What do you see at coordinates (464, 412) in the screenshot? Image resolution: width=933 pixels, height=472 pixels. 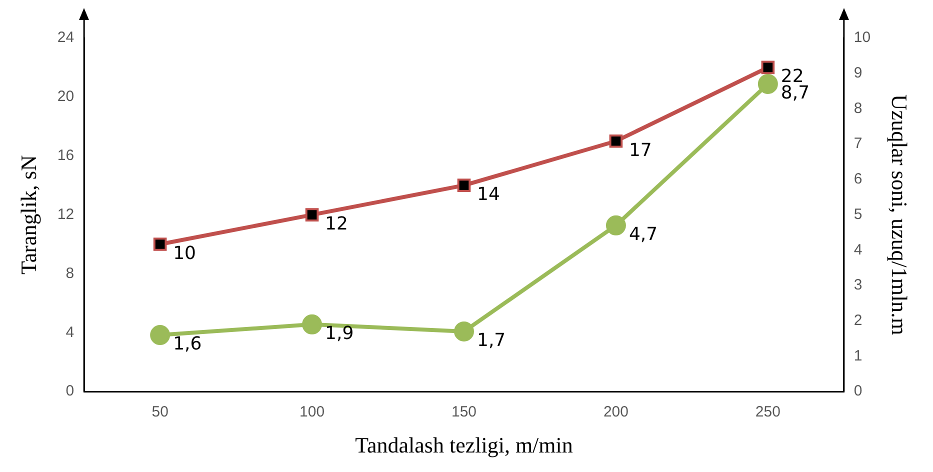 I see `x-tick-label: 150` at bounding box center [464, 412].